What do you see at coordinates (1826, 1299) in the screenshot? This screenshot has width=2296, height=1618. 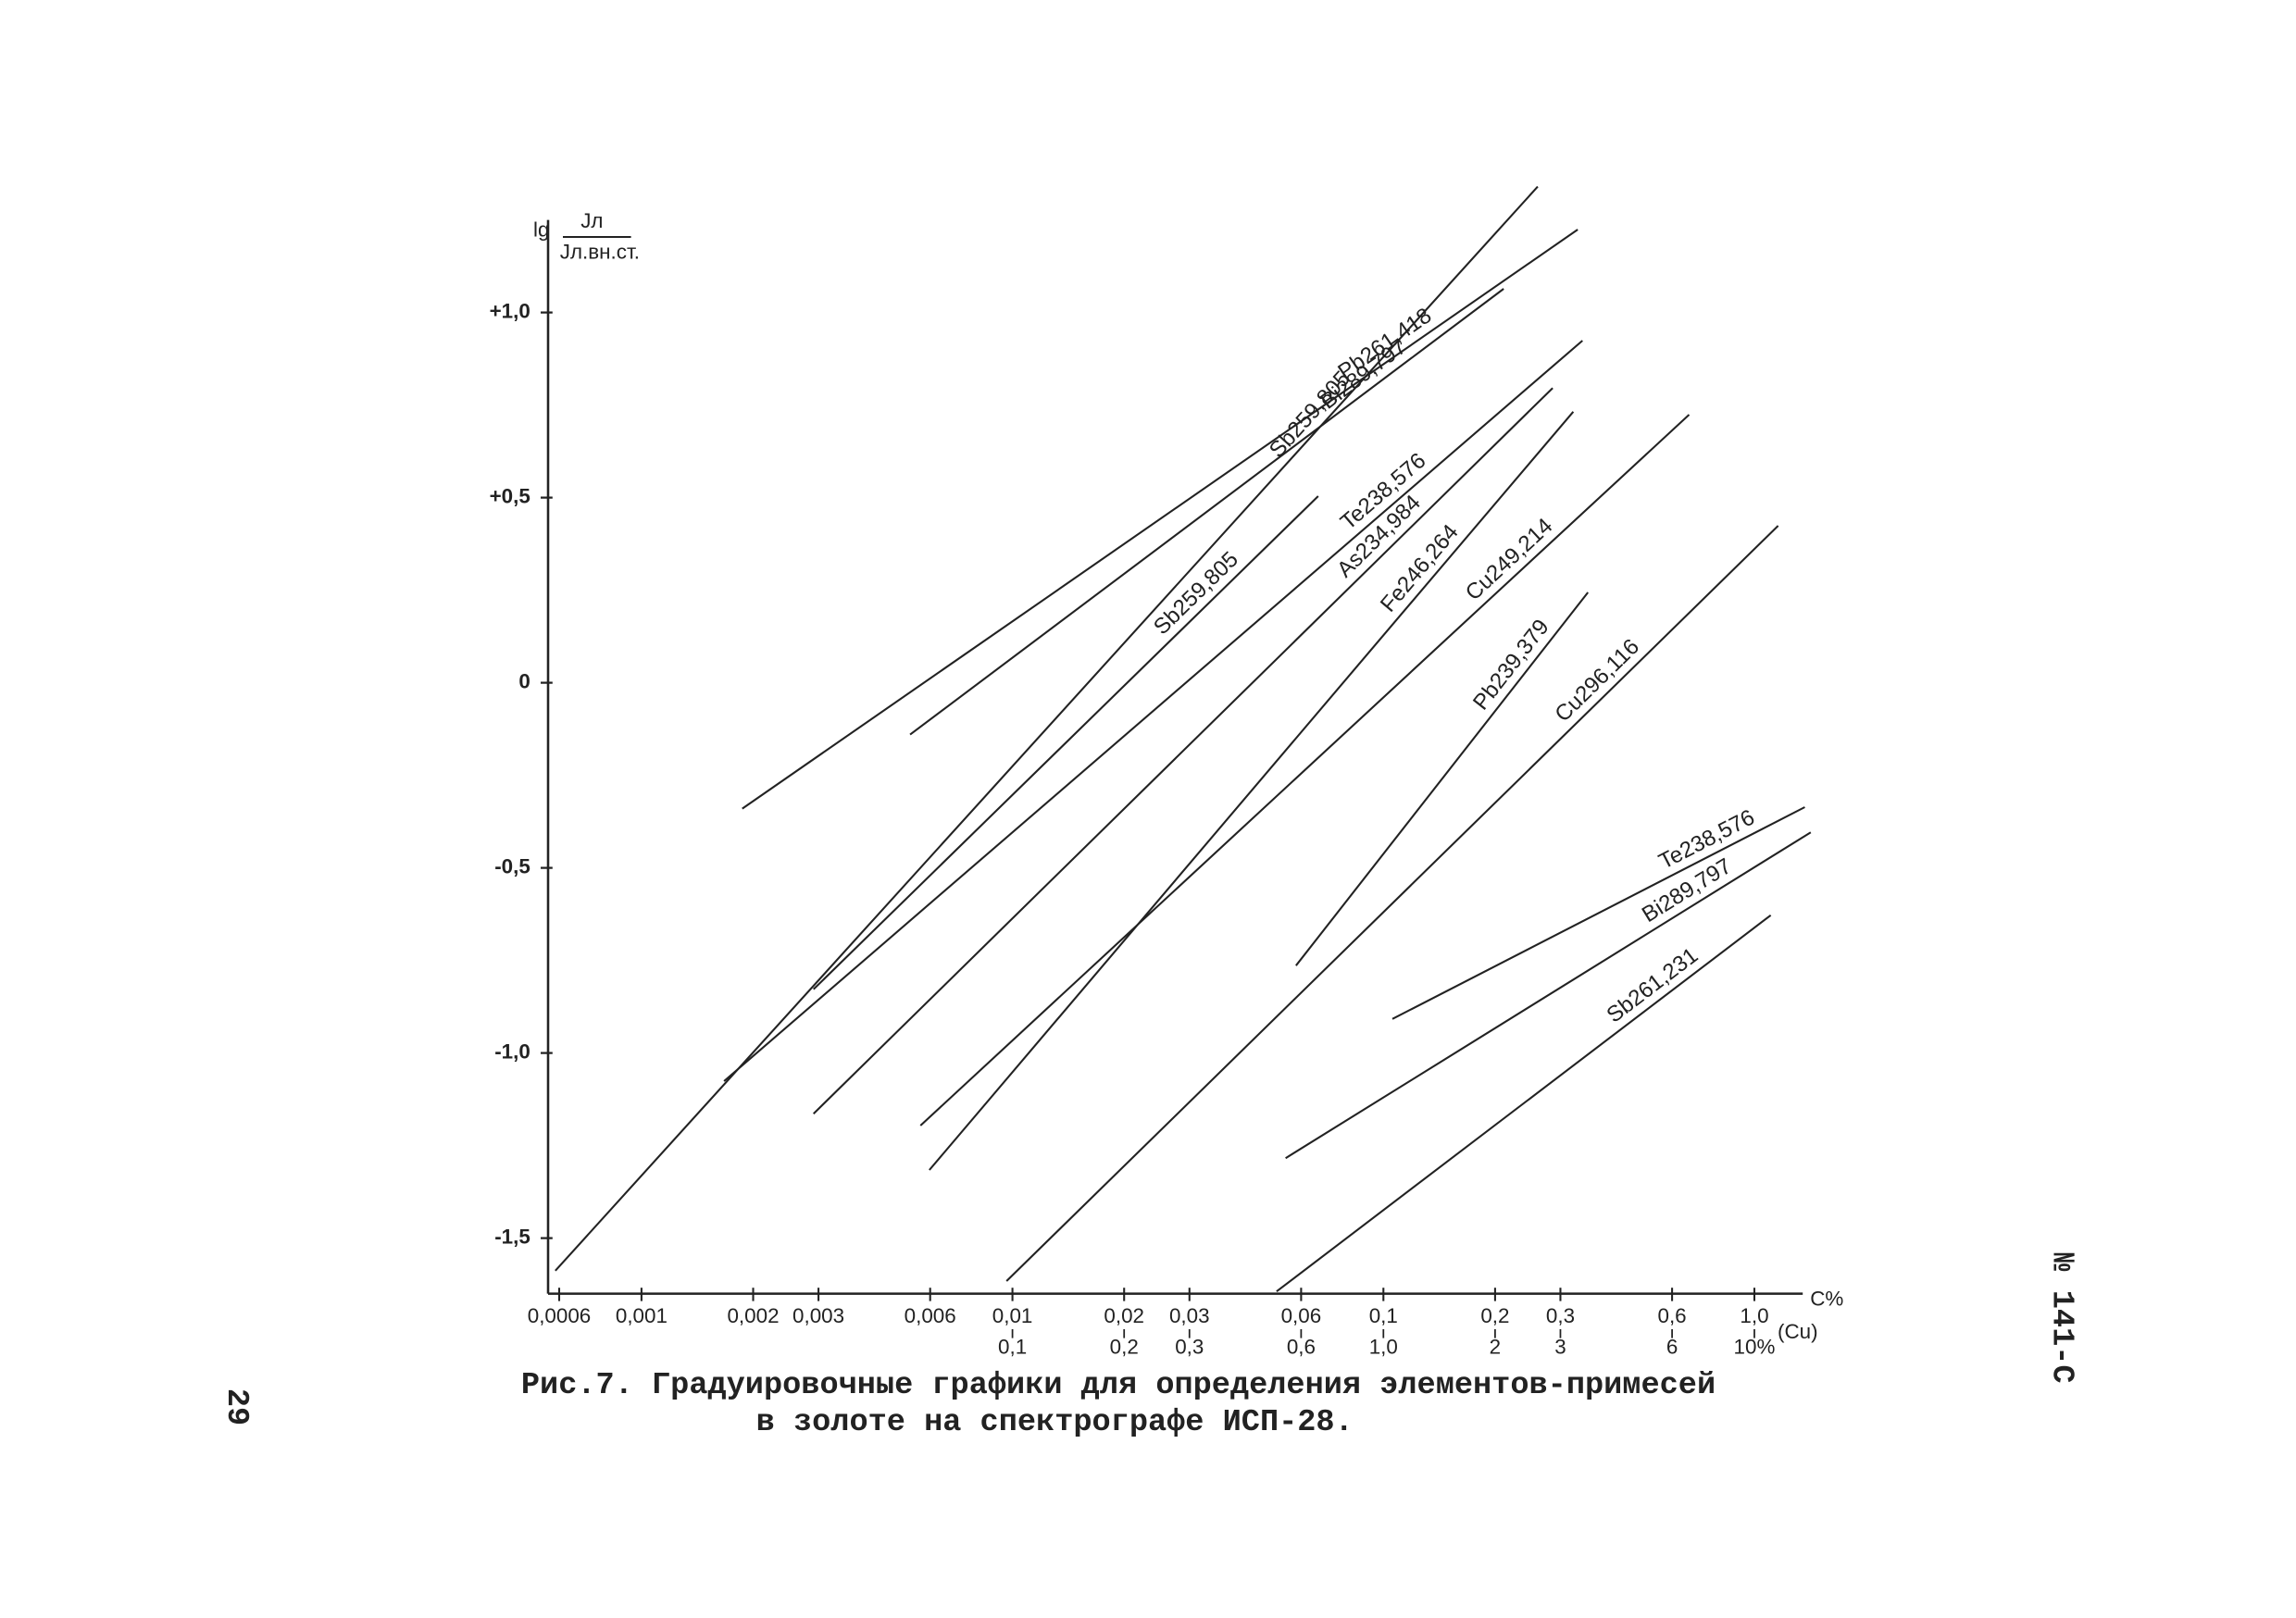 I see `x-label: C%` at bounding box center [1826, 1299].